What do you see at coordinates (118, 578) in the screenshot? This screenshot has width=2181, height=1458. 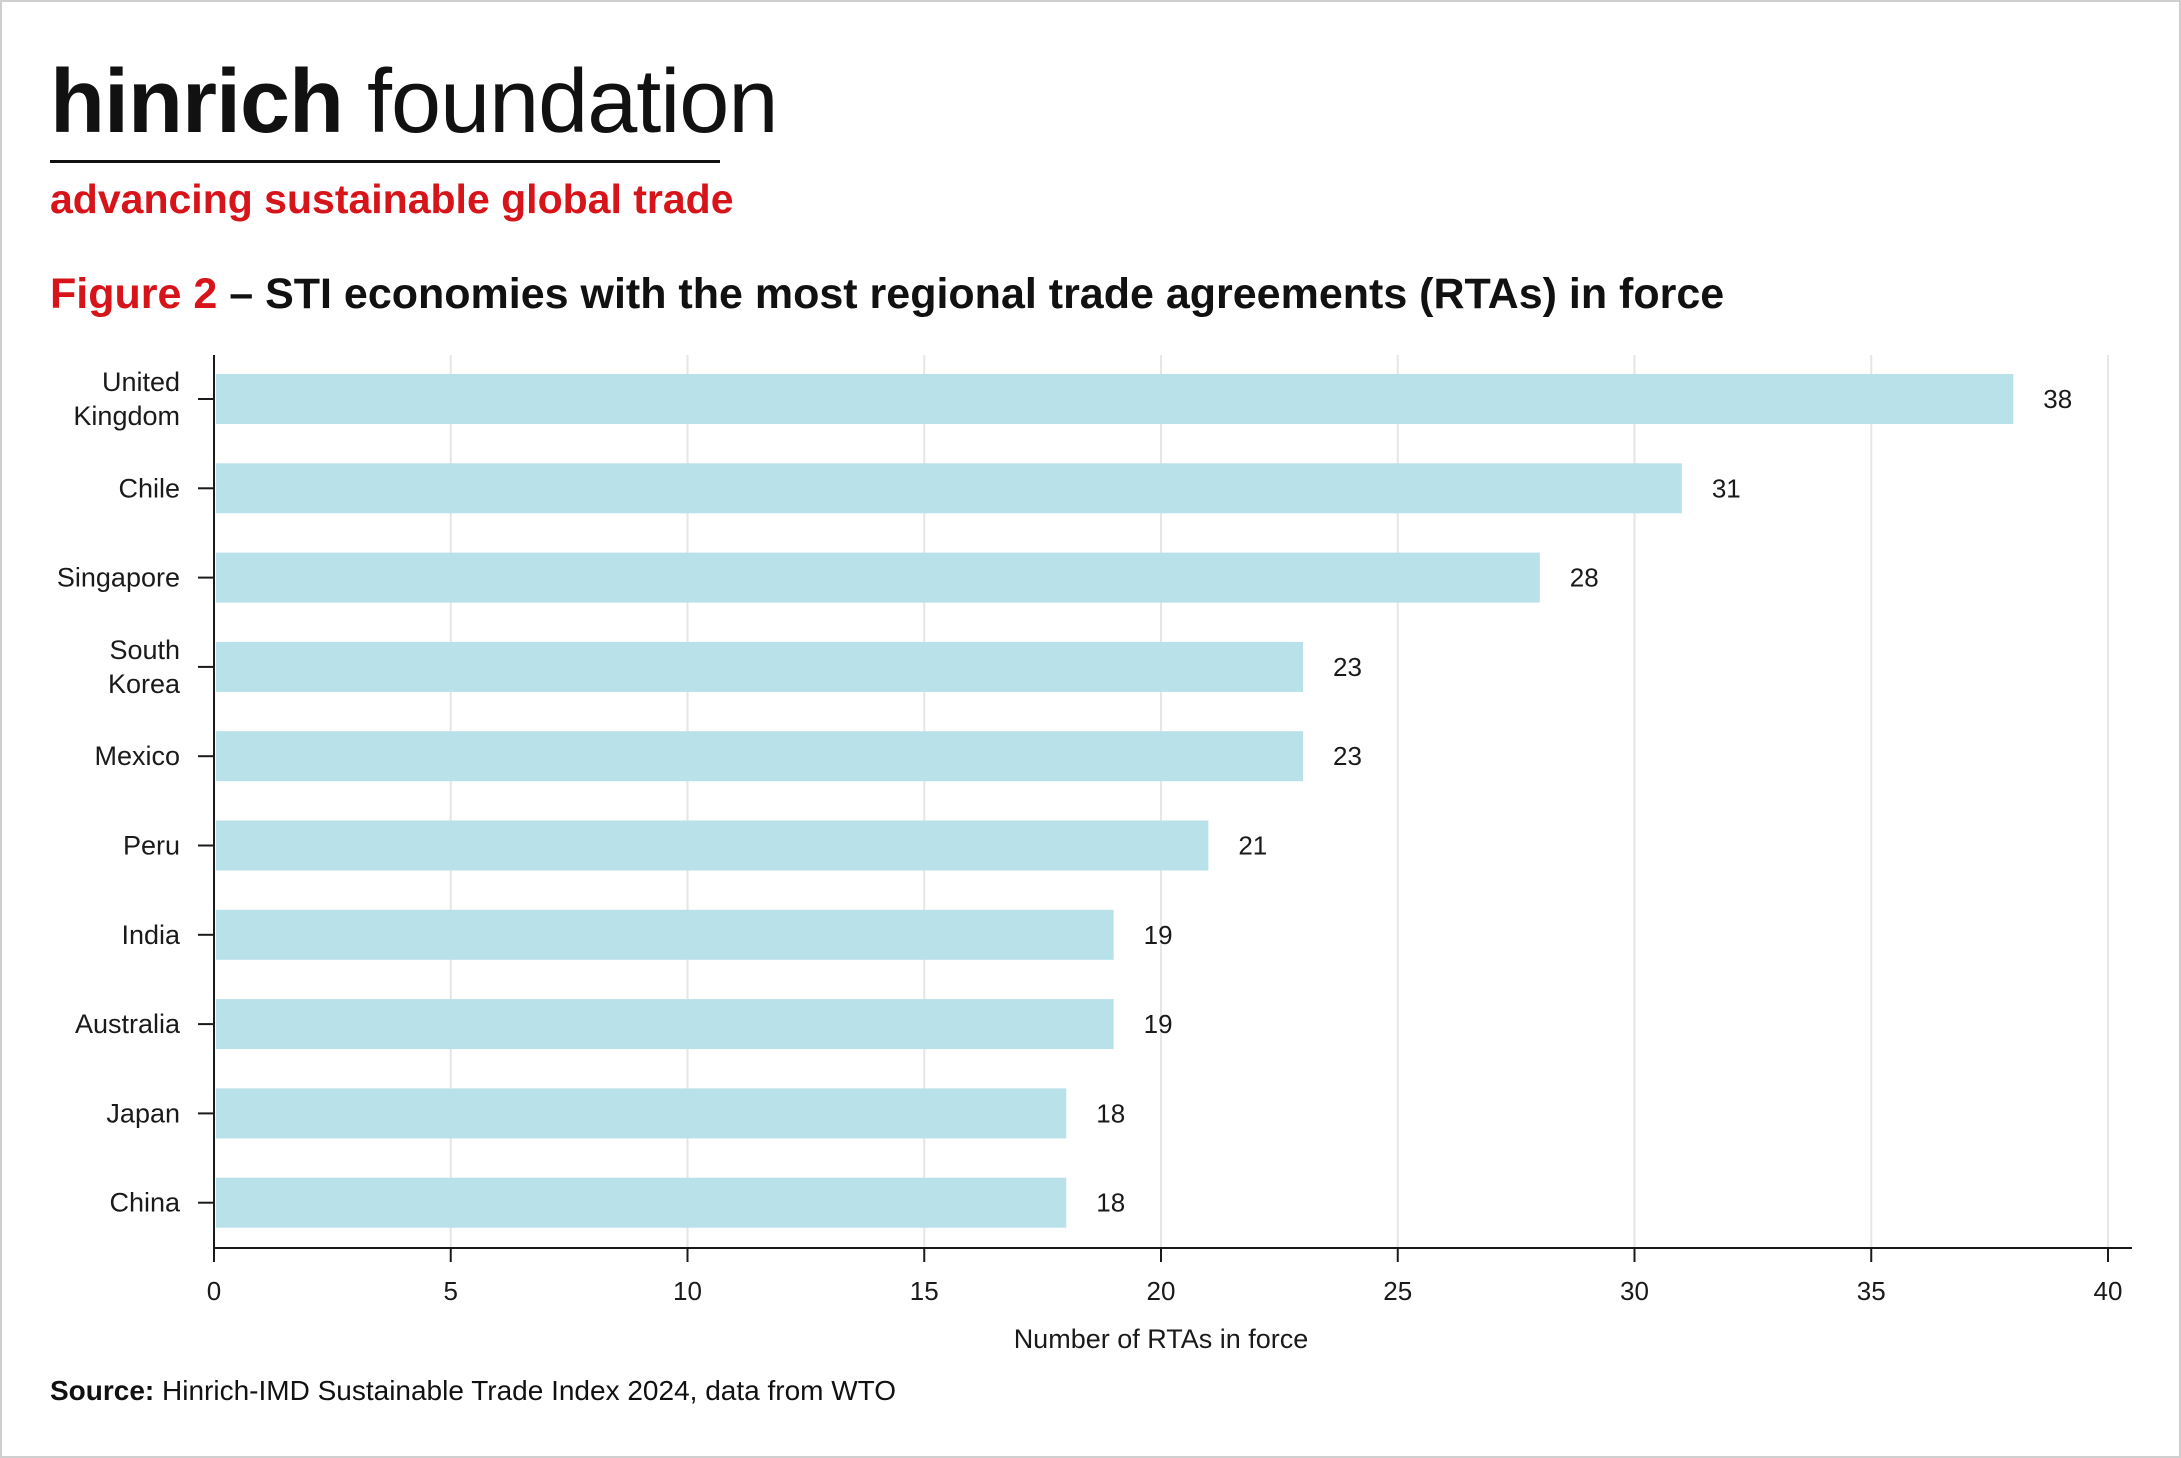 I see `category-label: Singapore` at bounding box center [118, 578].